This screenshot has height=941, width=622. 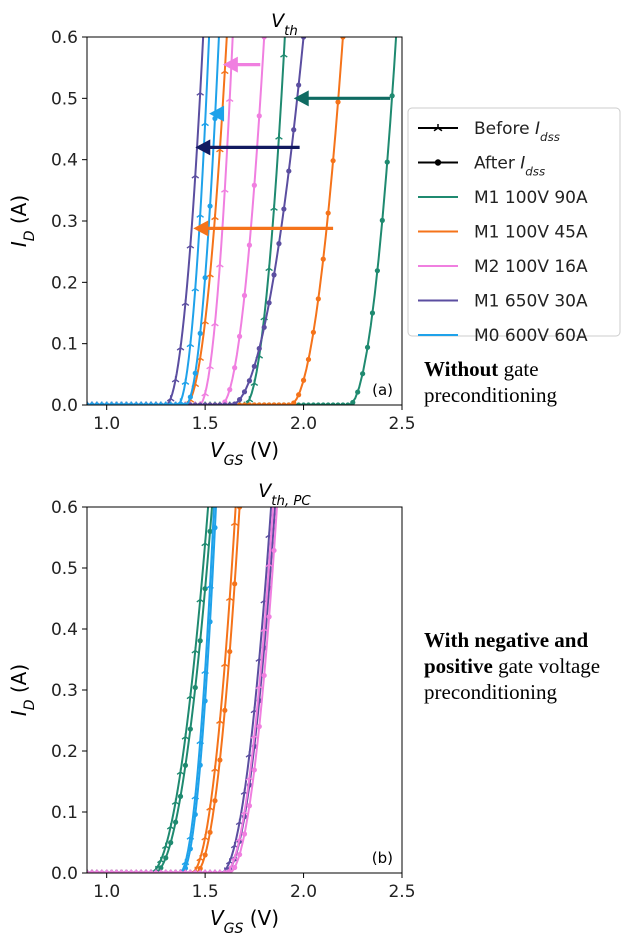 I want to click on plot-area-b, so click(x=182, y=690).